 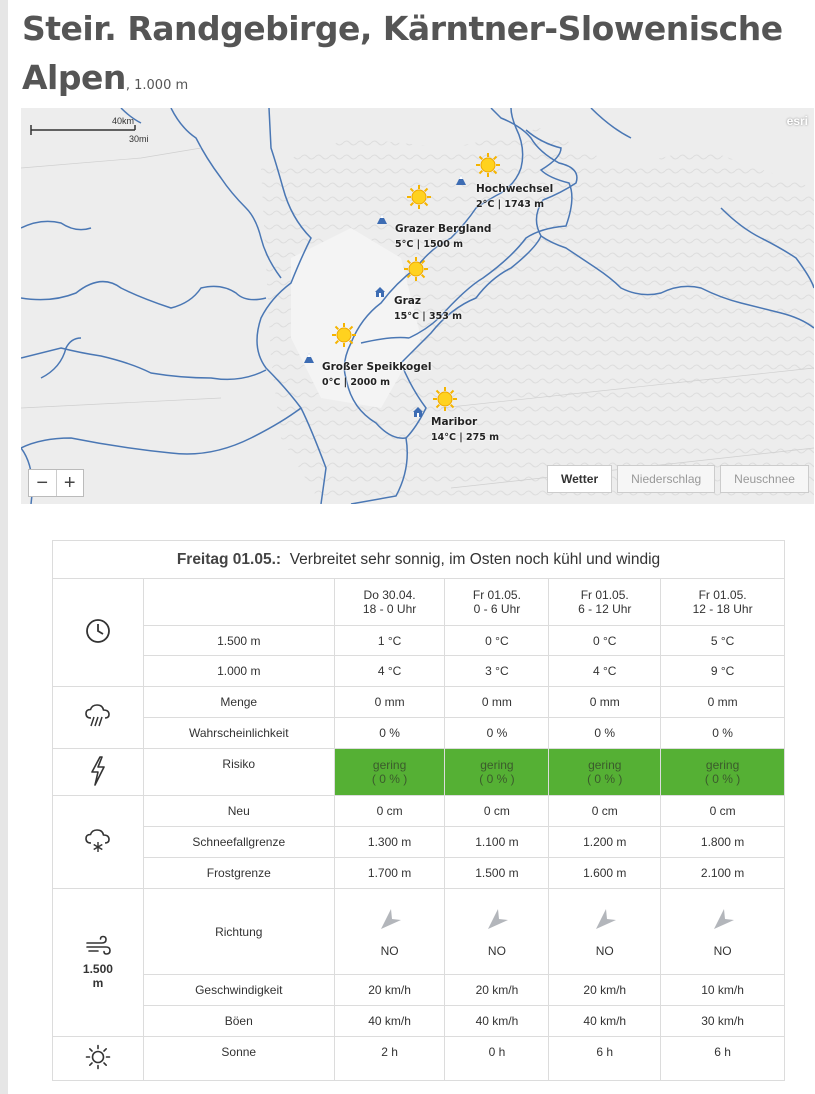 I want to click on row-label: Wahrscheinlichkeit, so click(x=238, y=733).